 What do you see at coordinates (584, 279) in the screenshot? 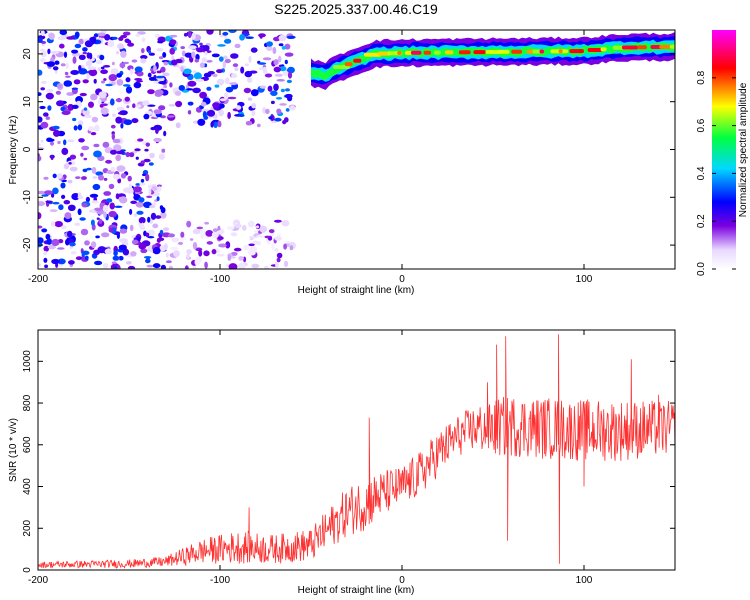
I see `x-tick-label: 100` at bounding box center [584, 279].